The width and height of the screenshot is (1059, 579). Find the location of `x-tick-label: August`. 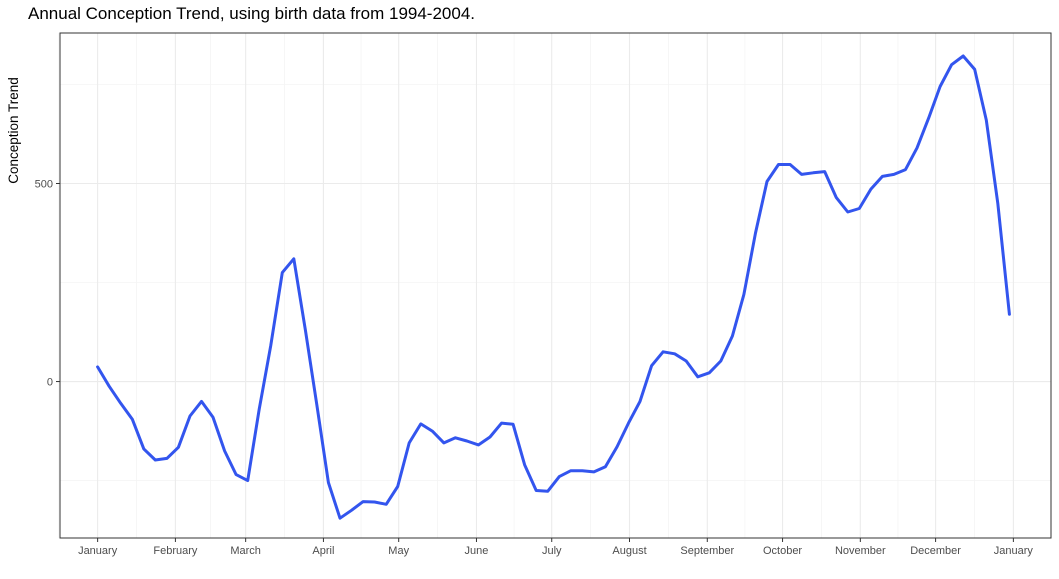

x-tick-label: August is located at coordinates (629, 551).